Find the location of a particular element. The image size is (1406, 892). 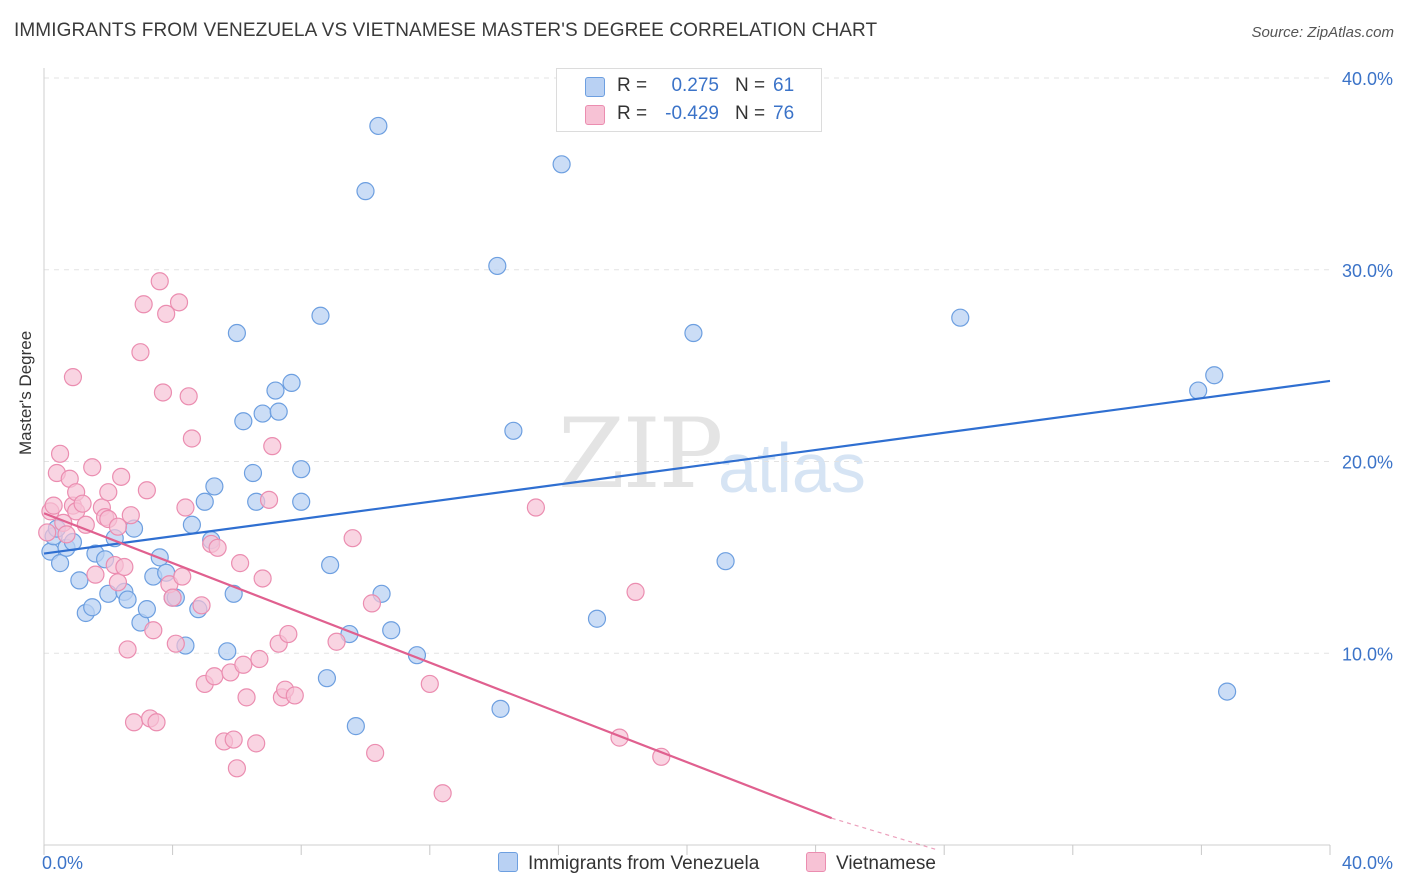

legend-row-vietnamese: R = -0.429 N = 76 is located at coordinates (689, 114).